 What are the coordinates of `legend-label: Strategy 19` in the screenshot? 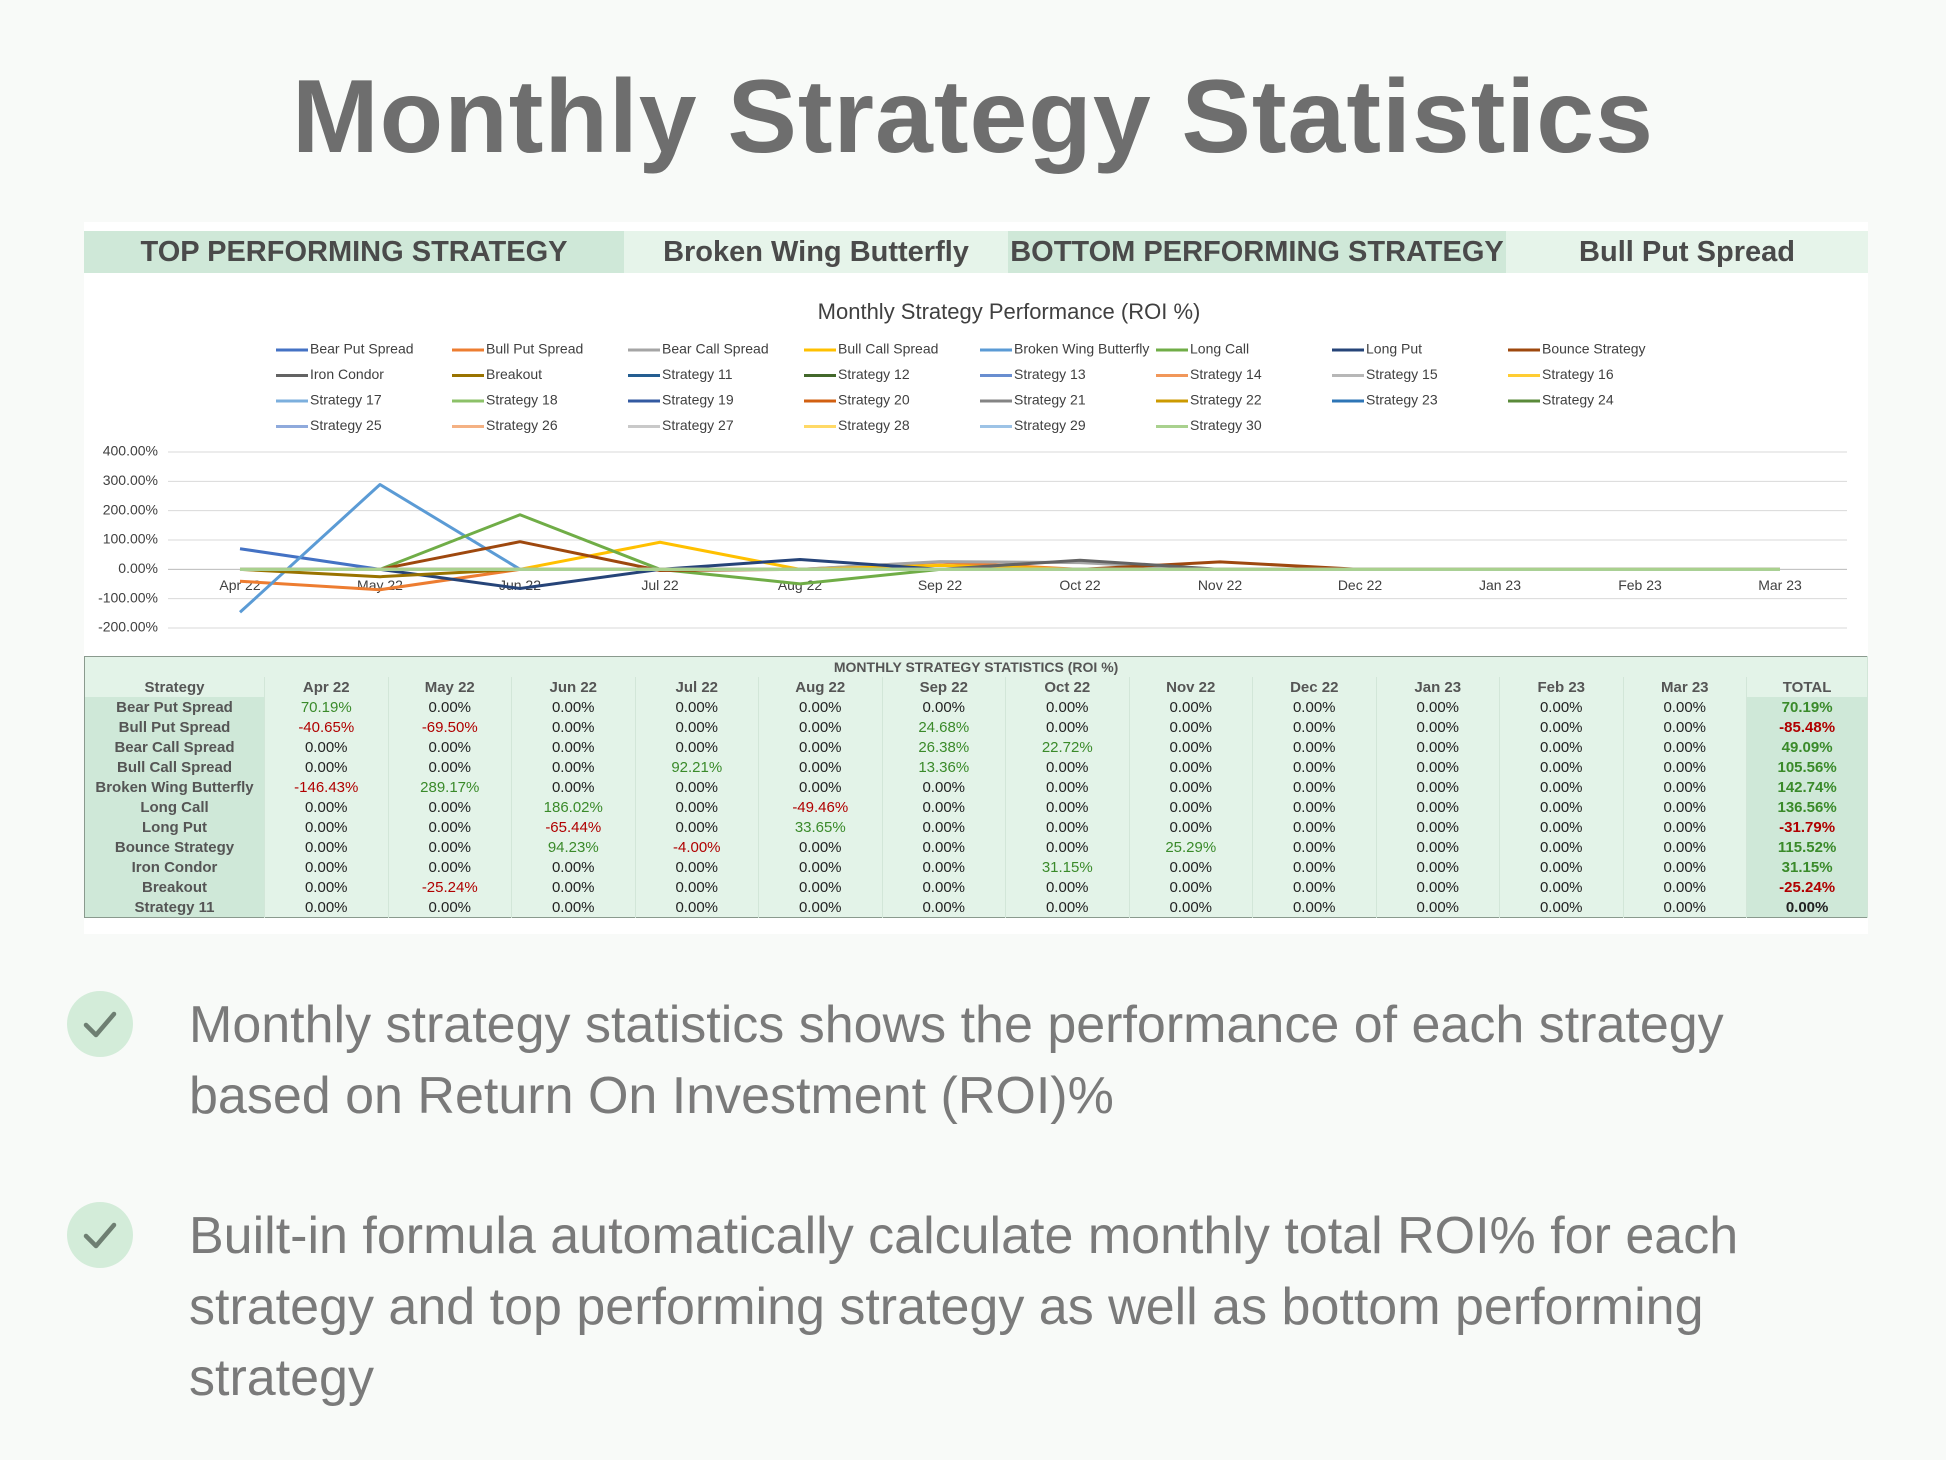 It's located at (698, 400).